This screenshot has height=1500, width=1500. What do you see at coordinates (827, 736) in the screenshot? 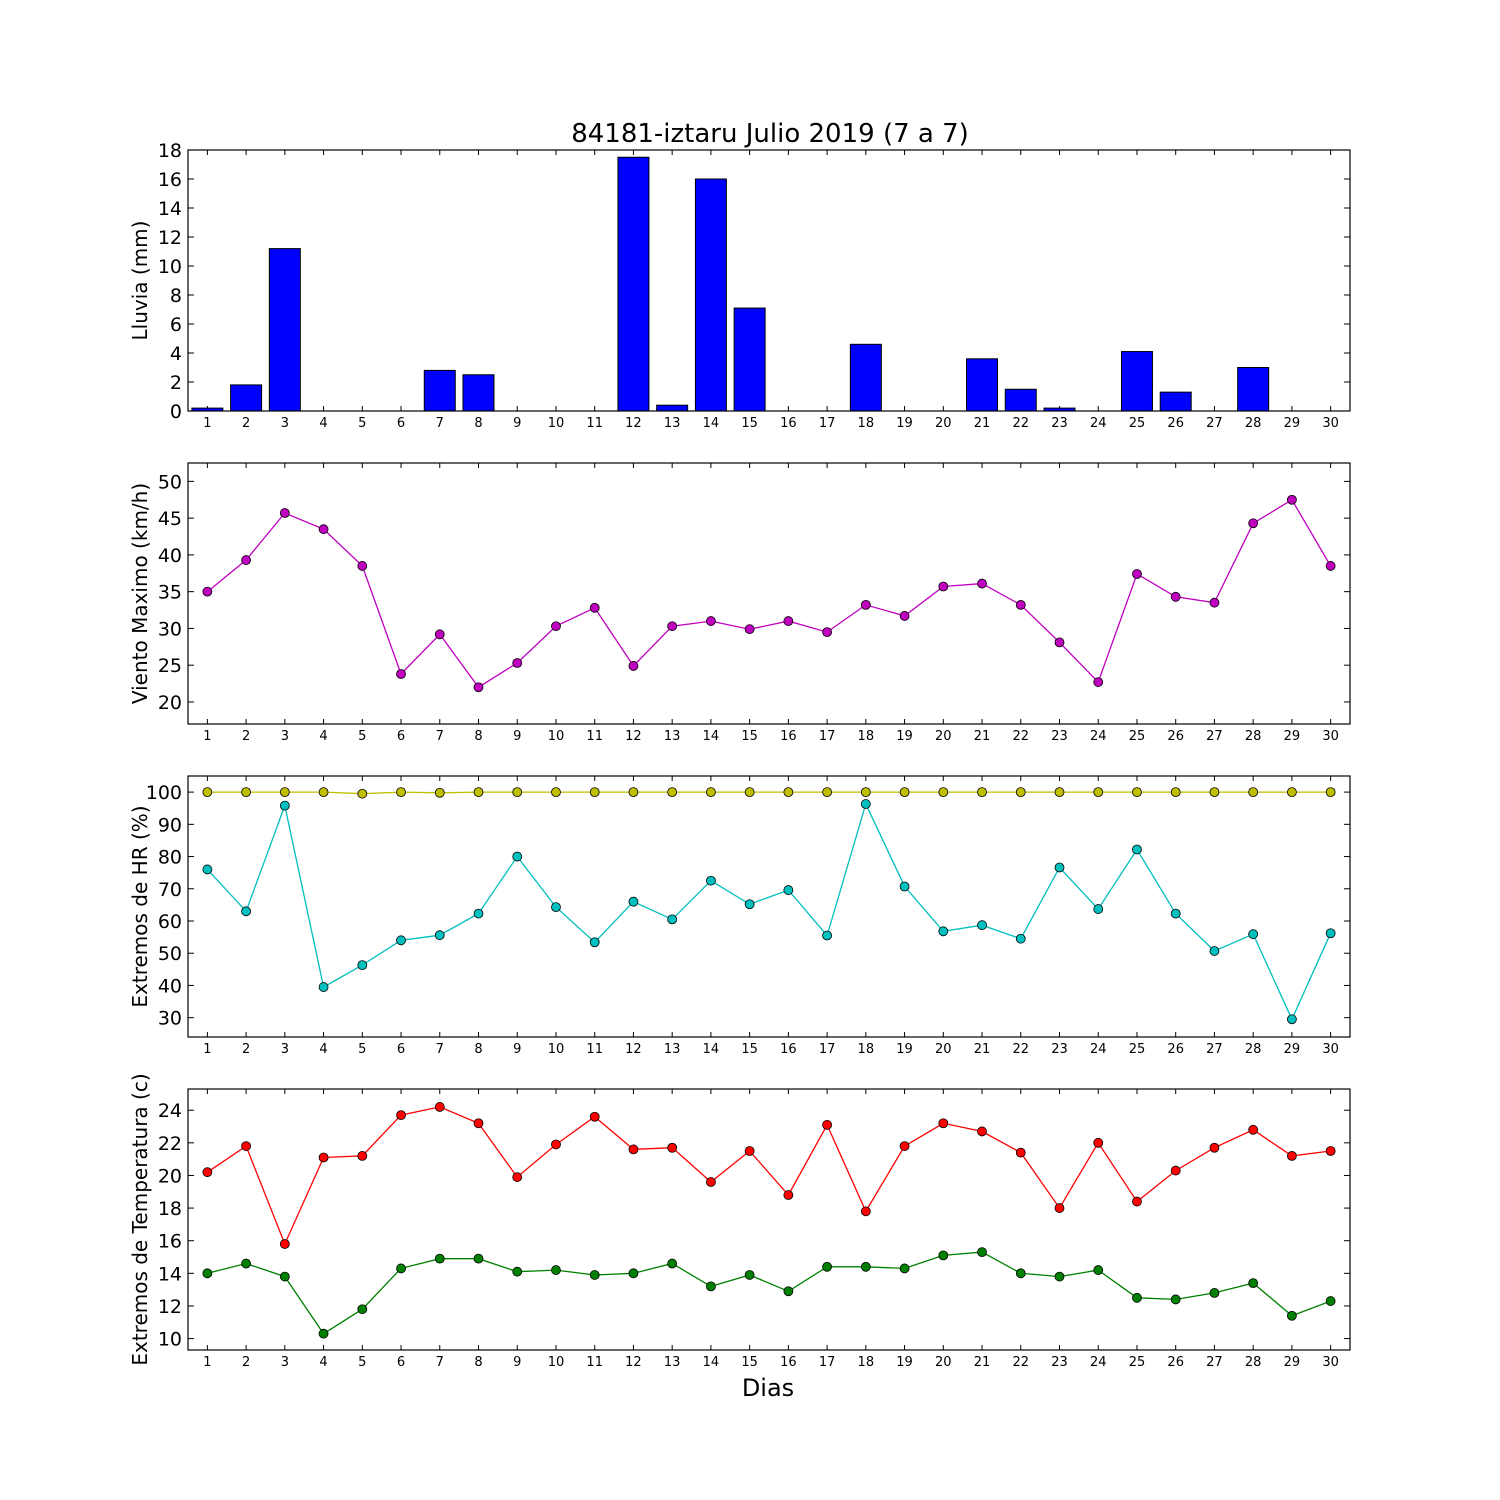
I see `wind-xtick-label: 17` at bounding box center [827, 736].